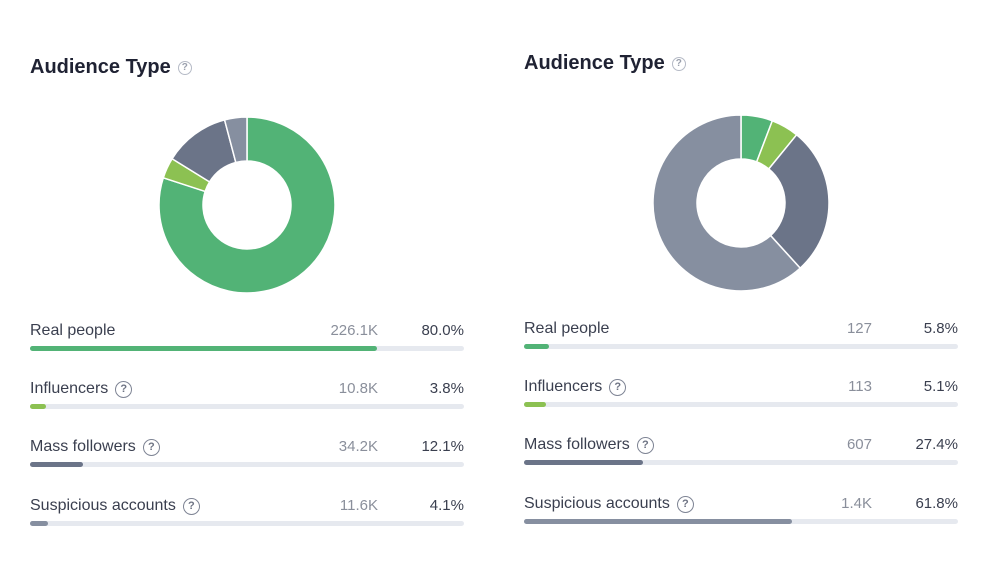 Image resolution: width=1000 pixels, height=566 pixels. I want to click on row-count: 226.1K, so click(354, 330).